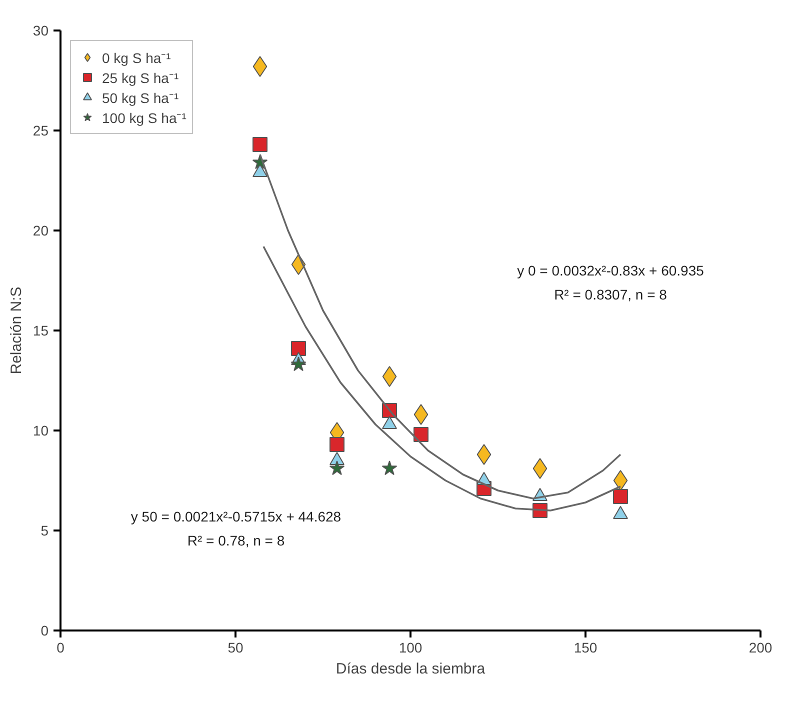  Describe the element at coordinates (610, 270) in the screenshot. I see `annotation: y 0 = 0.0032x²-0.83x + 60.935` at that location.